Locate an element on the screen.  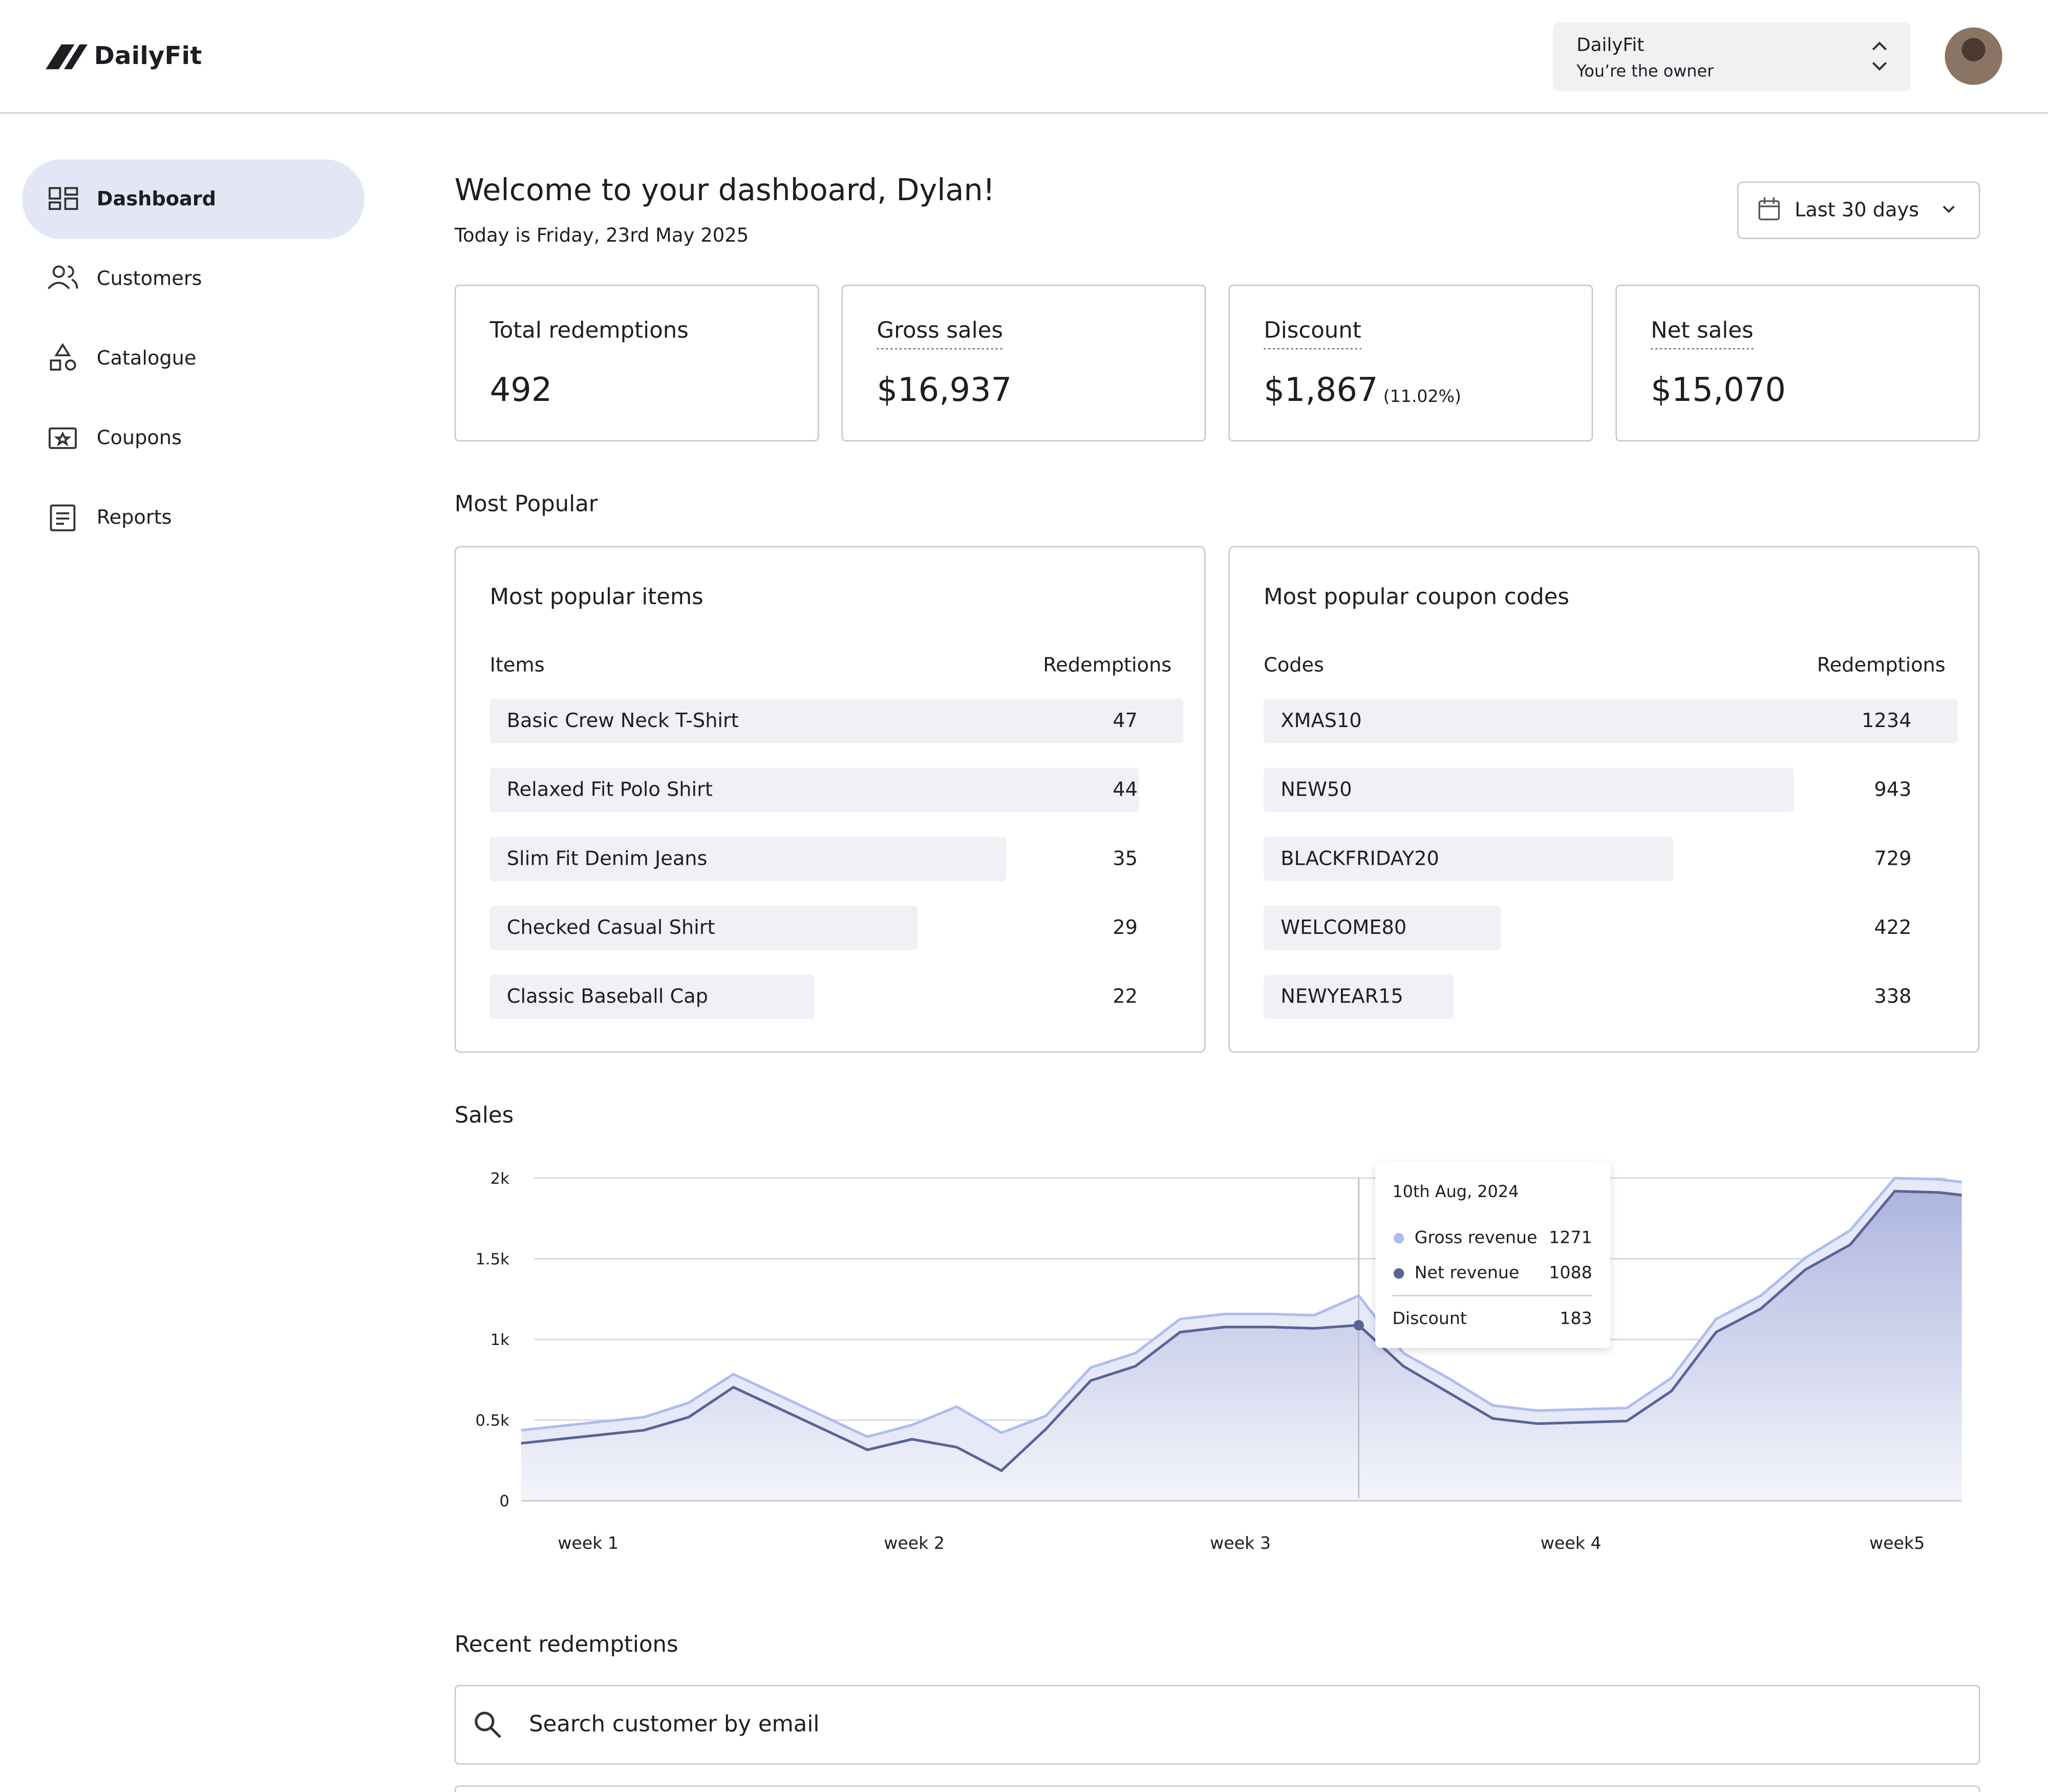
row-value: 44 is located at coordinates (1125, 789).